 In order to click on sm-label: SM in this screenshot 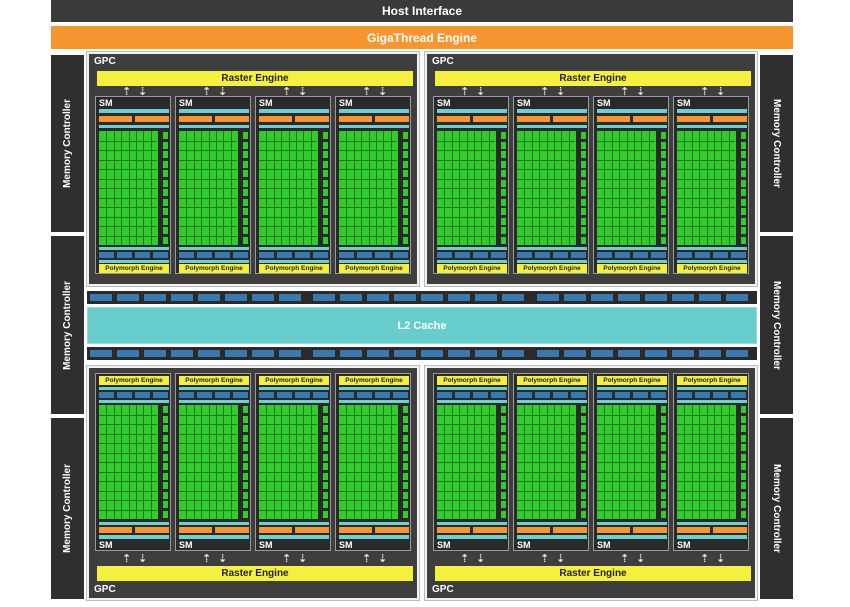, I will do `click(604, 545)`.